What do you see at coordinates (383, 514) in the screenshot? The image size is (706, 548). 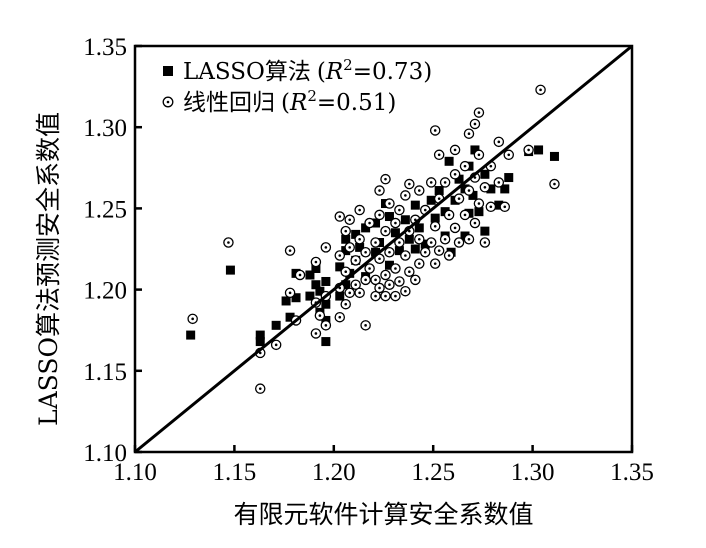 I see `x-axis-title: 有限元软件计算安全系数值` at bounding box center [383, 514].